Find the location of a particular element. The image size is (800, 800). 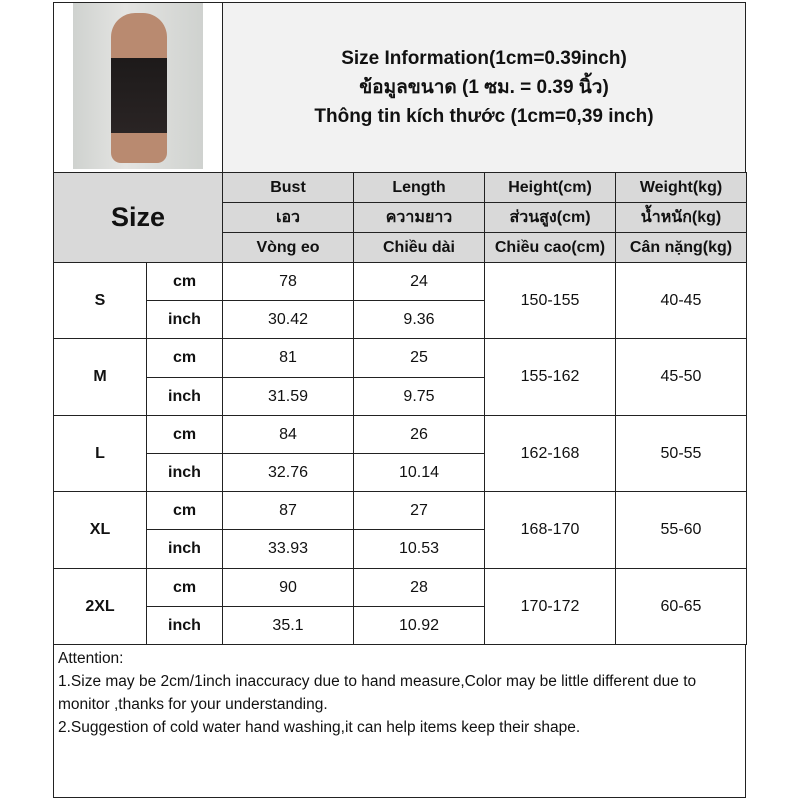

attention-heading: Attention: is located at coordinates (91, 658).